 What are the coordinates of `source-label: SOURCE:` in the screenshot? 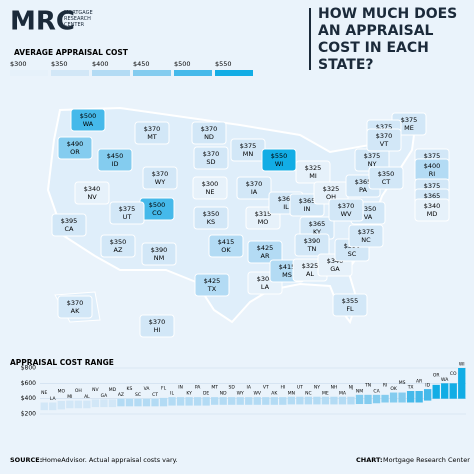 It's located at (26, 460).